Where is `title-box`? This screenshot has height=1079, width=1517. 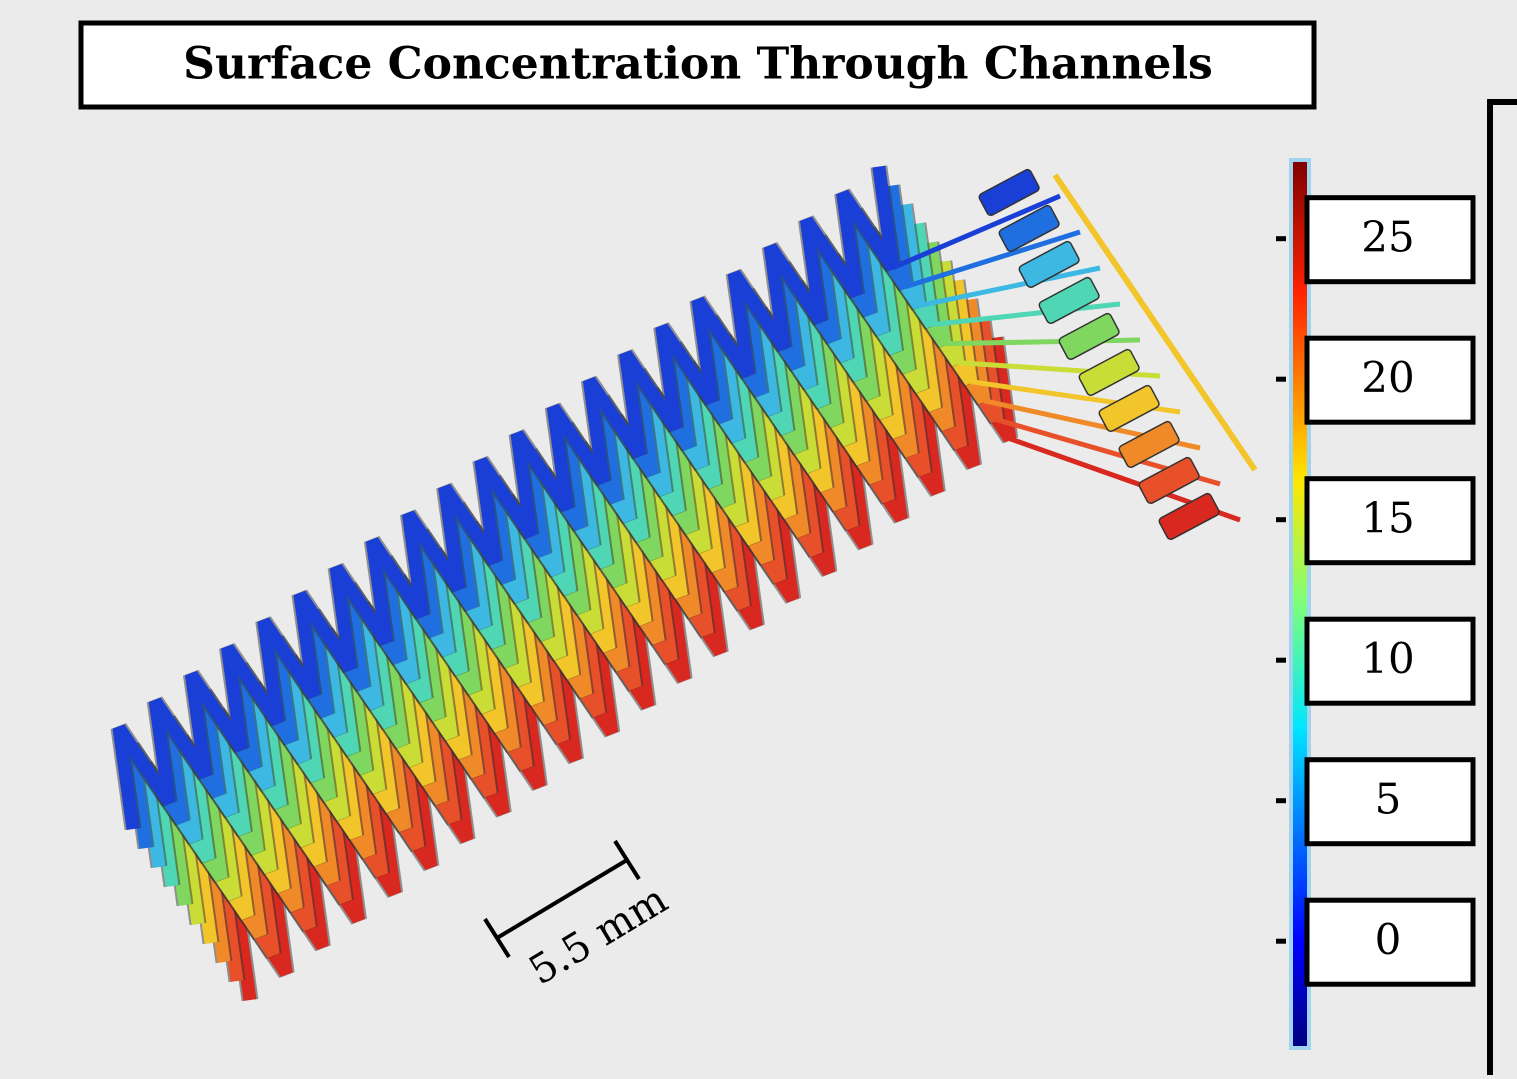
title-box is located at coordinates (697, 65).